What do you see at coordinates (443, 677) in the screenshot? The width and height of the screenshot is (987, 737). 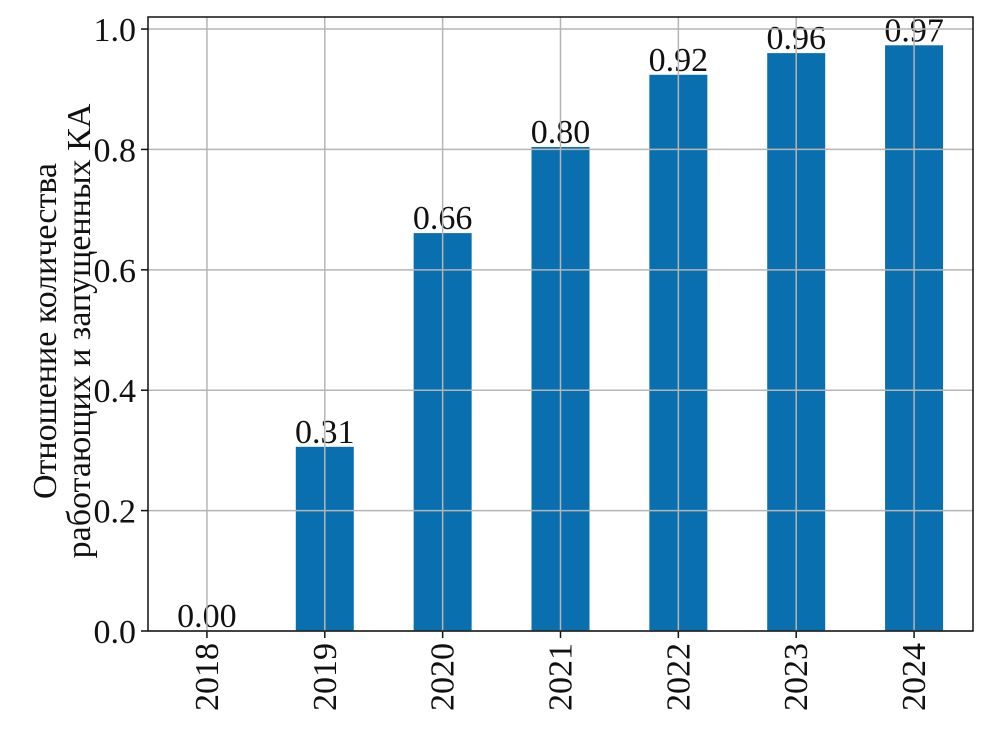 I see `x-tick-label: 2020` at bounding box center [443, 677].